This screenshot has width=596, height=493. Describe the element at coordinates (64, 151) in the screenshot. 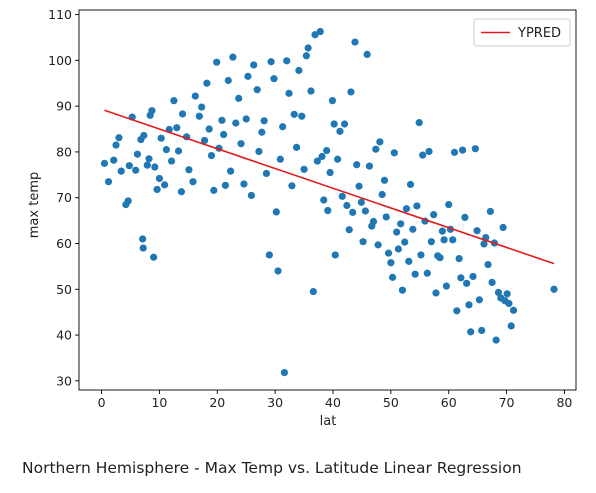

I see `y-tick-label: 80` at that location.